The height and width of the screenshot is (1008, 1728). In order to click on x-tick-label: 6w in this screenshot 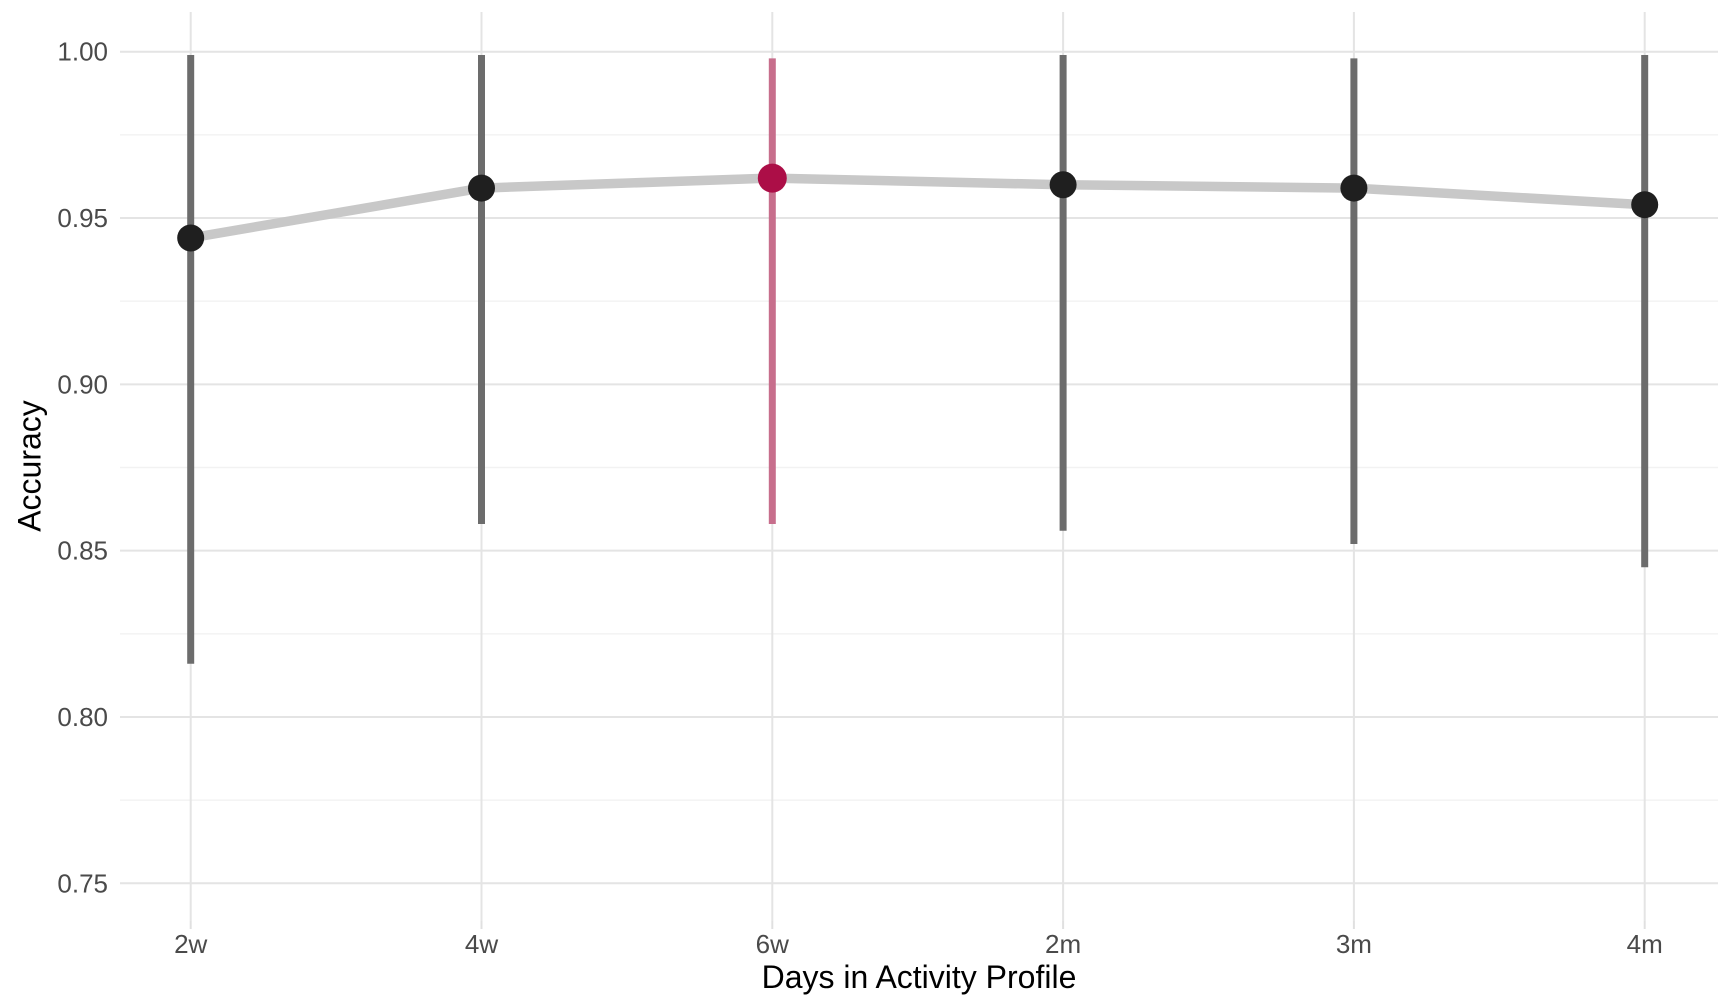, I will do `click(772, 944)`.